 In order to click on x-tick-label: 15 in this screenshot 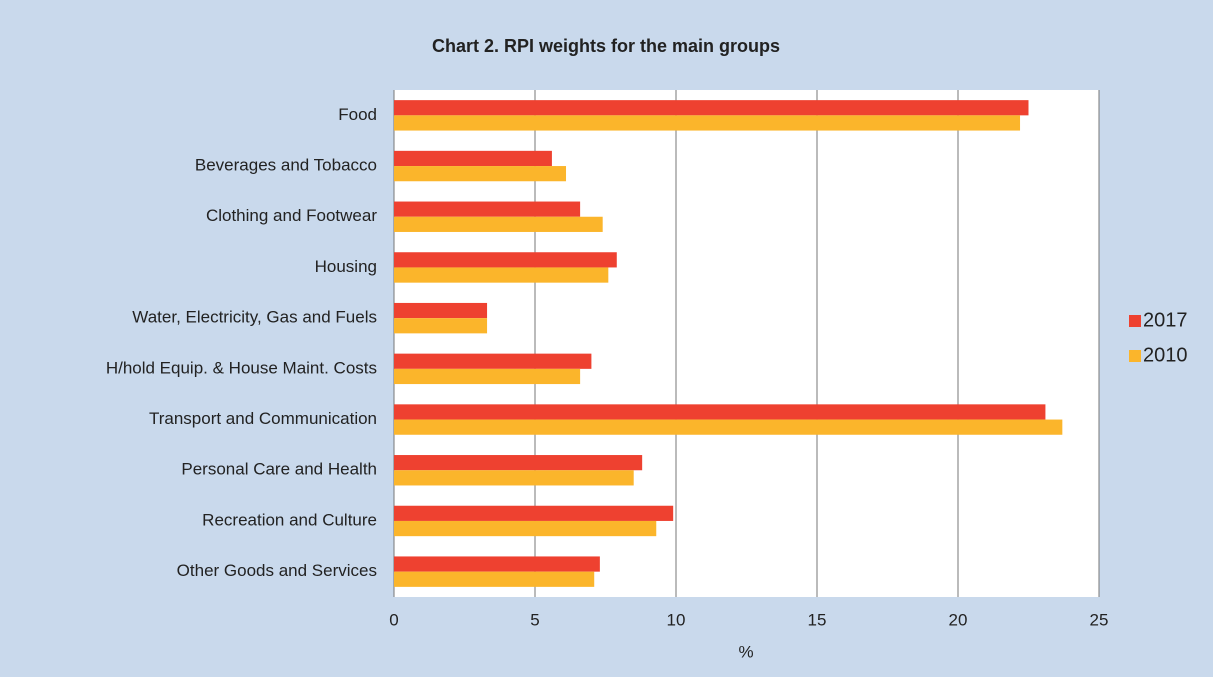, I will do `click(817, 619)`.